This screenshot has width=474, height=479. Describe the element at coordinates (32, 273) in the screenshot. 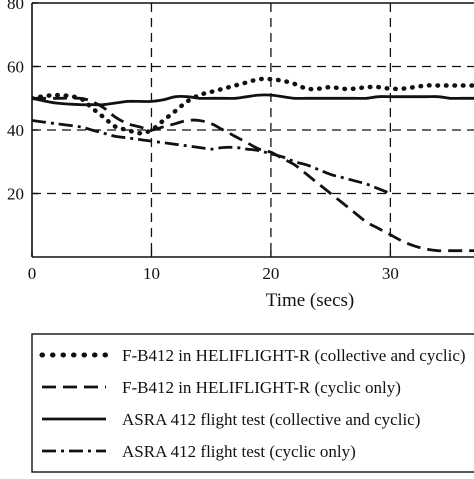

I see `x-tick-label-0: 0` at that location.